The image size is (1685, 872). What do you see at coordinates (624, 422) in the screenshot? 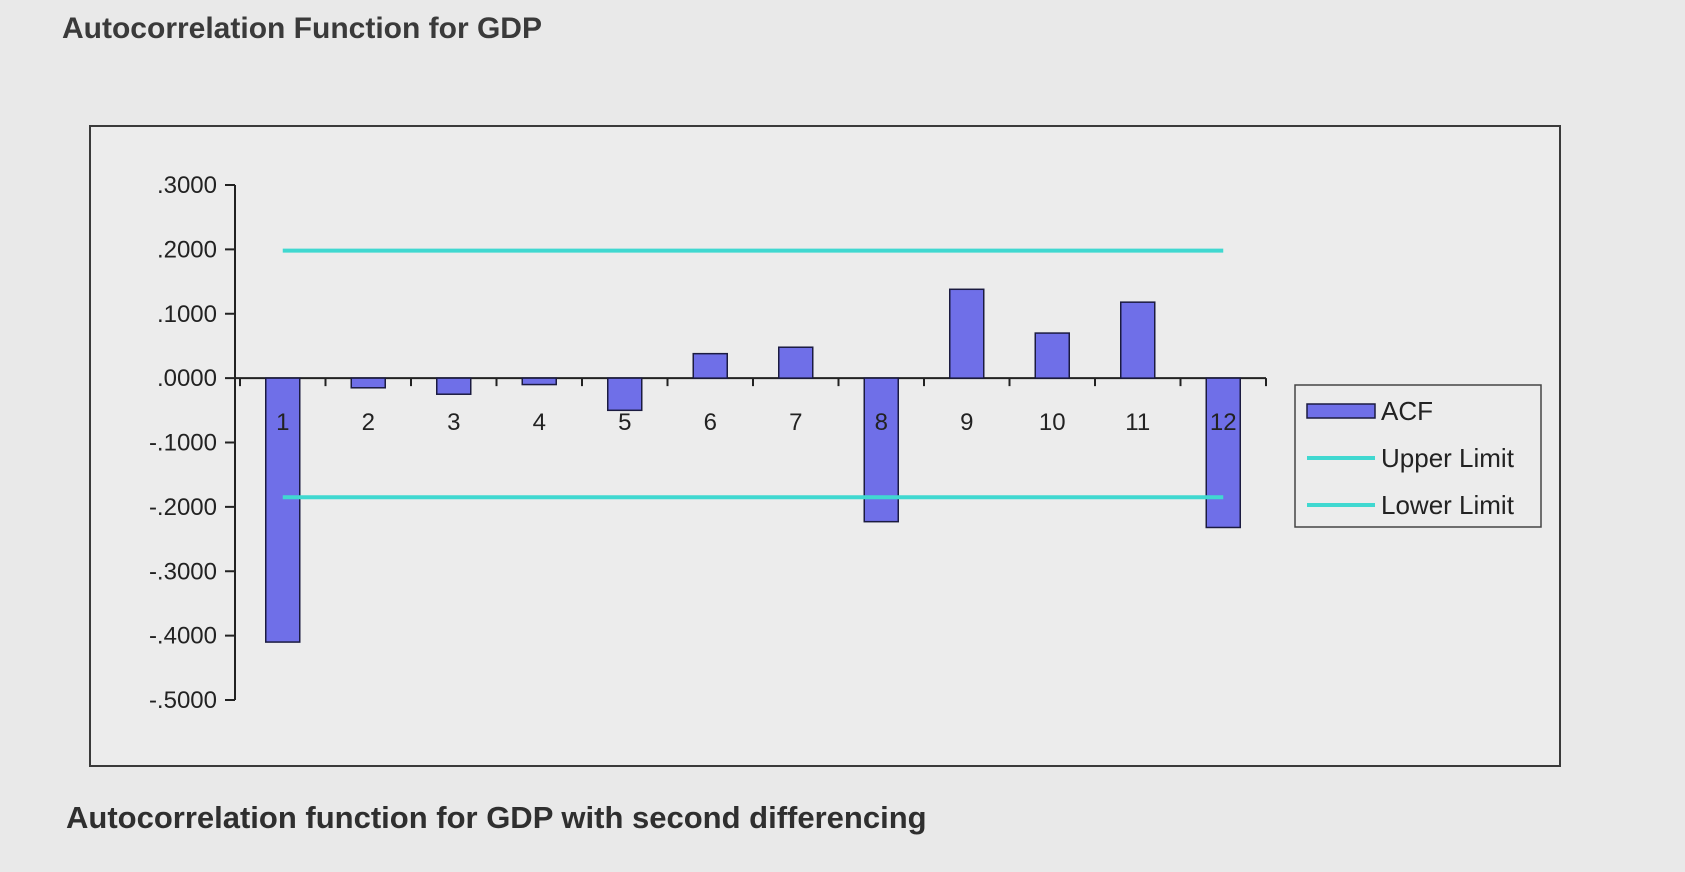
I see `x-tick-label: 5` at bounding box center [624, 422].